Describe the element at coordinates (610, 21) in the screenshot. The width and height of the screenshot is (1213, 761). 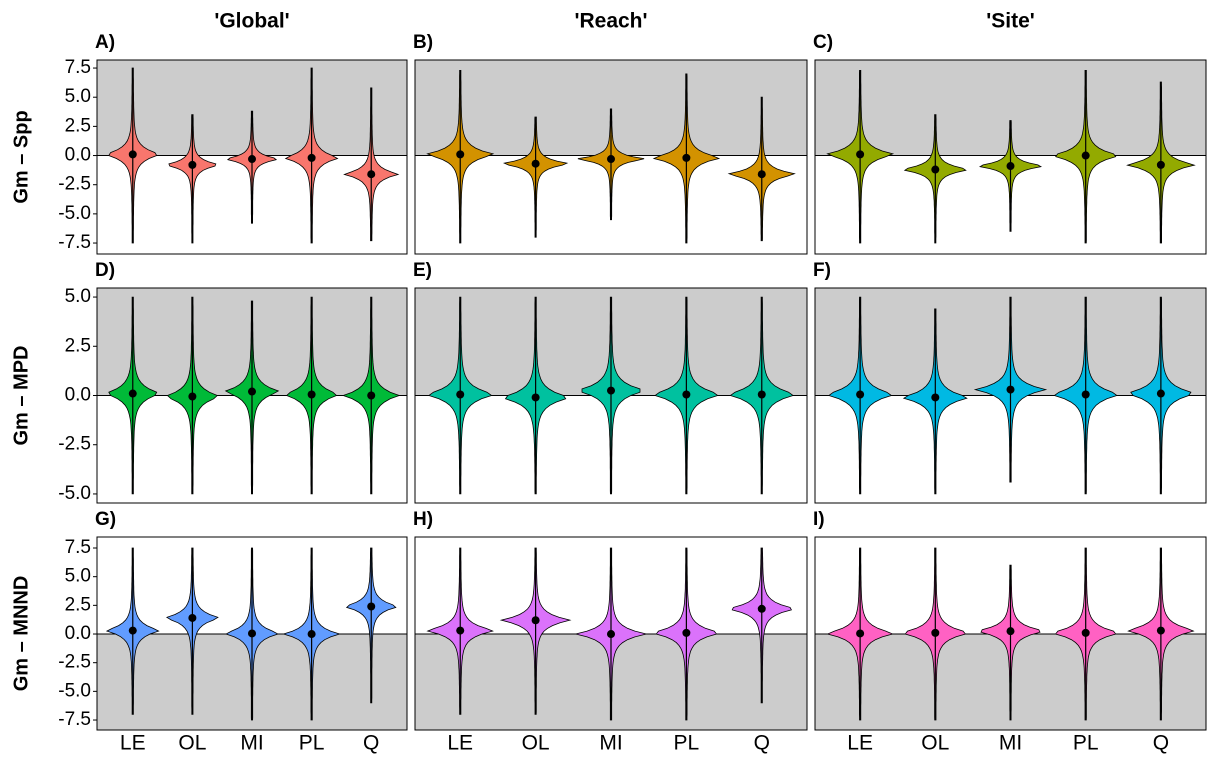
I see `column-title: 'Reach'` at that location.